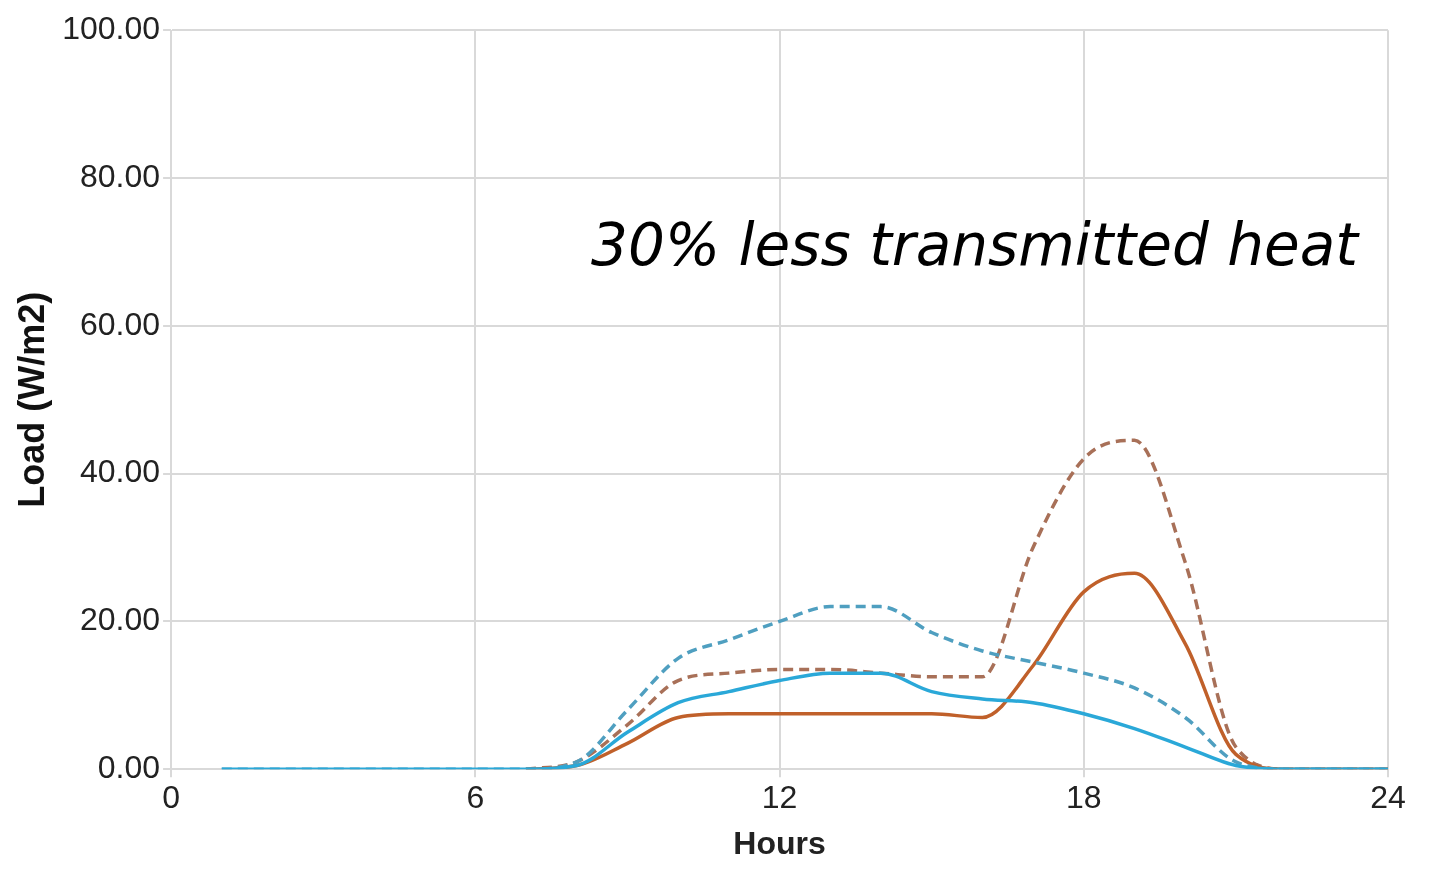 The image size is (1429, 880). I want to click on x-axis-title: Hours, so click(779, 842).